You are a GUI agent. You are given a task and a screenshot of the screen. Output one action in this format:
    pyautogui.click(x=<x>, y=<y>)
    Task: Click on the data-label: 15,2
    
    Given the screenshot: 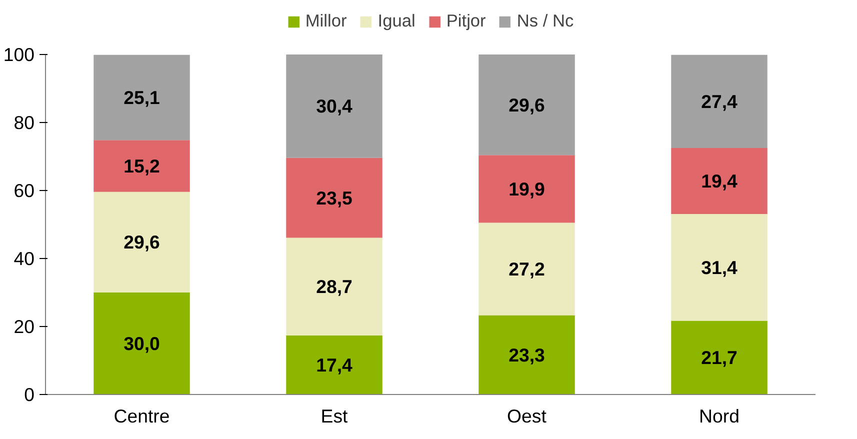 What is the action you would take?
    pyautogui.click(x=142, y=166)
    